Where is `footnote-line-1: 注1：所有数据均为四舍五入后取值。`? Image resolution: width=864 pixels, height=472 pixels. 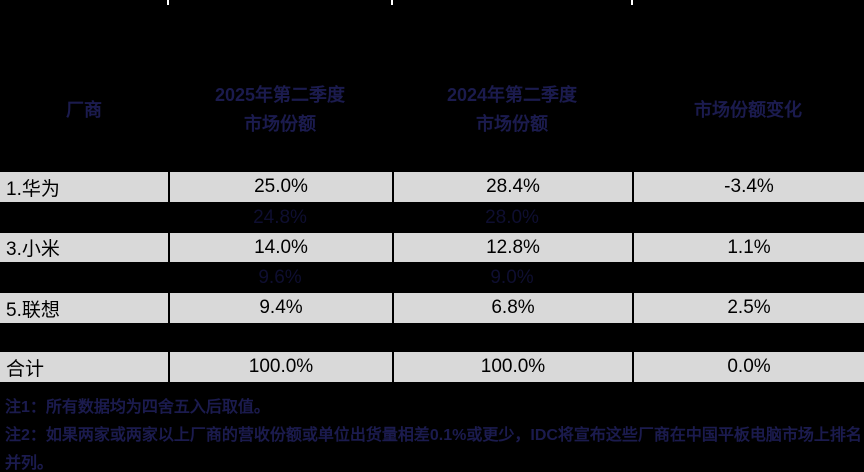 footnote-line-1: 注1：所有数据均为四舍五入后取值。 is located at coordinates (137, 407).